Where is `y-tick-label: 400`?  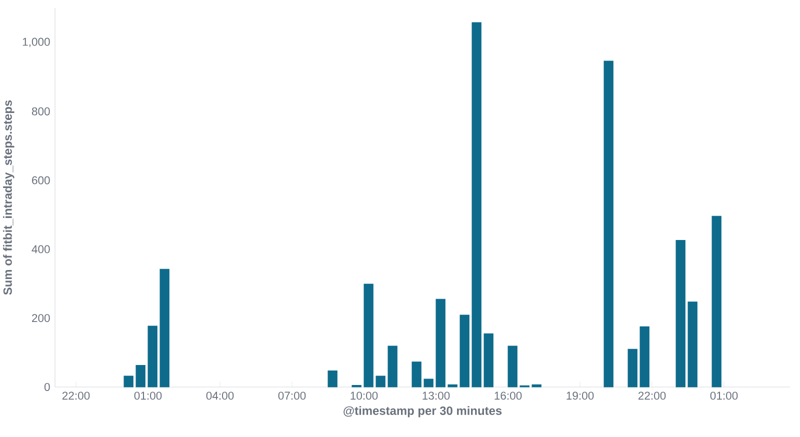
y-tick-label: 400 is located at coordinates (41, 249).